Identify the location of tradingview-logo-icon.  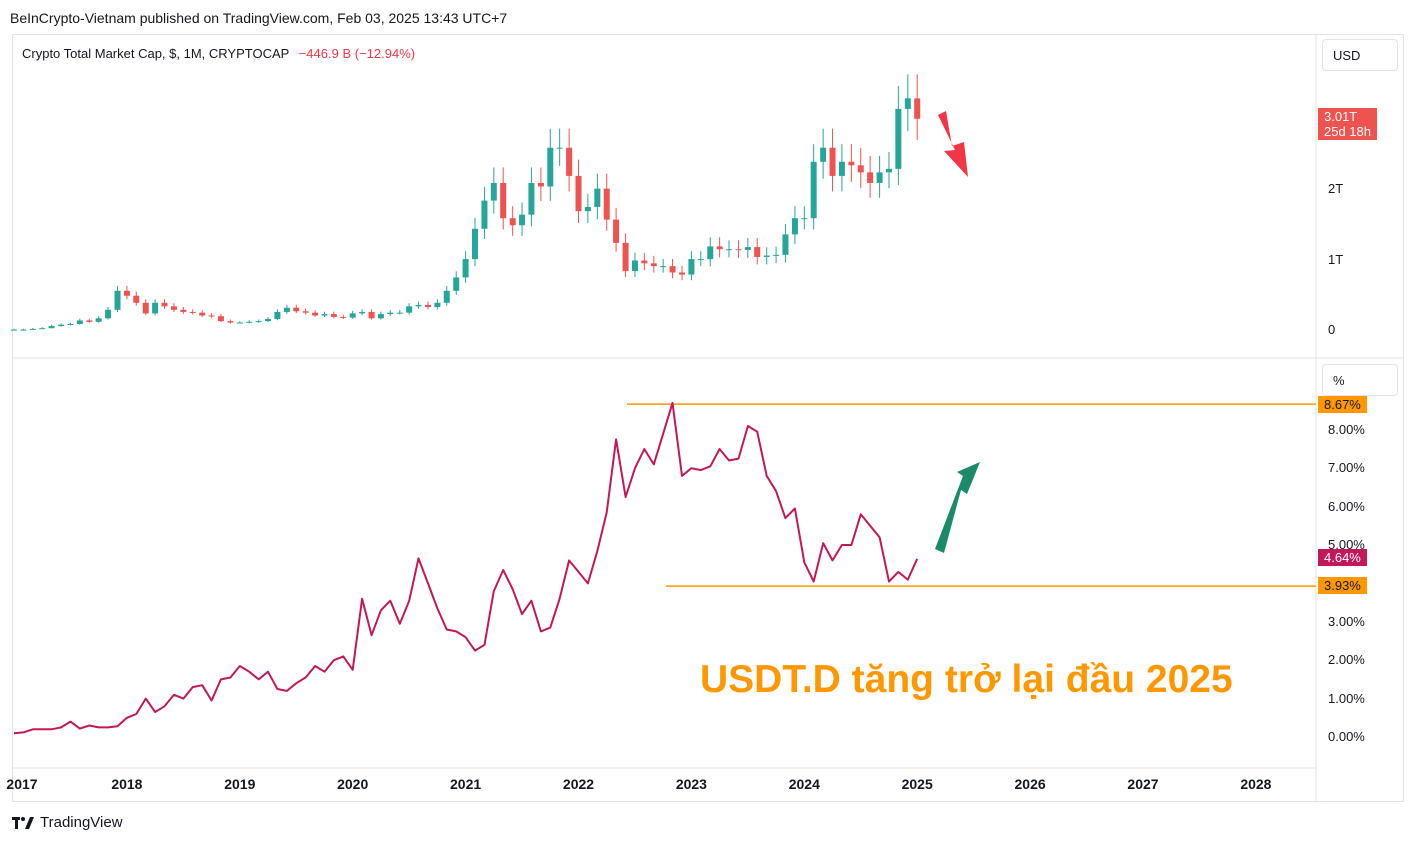
(23, 822).